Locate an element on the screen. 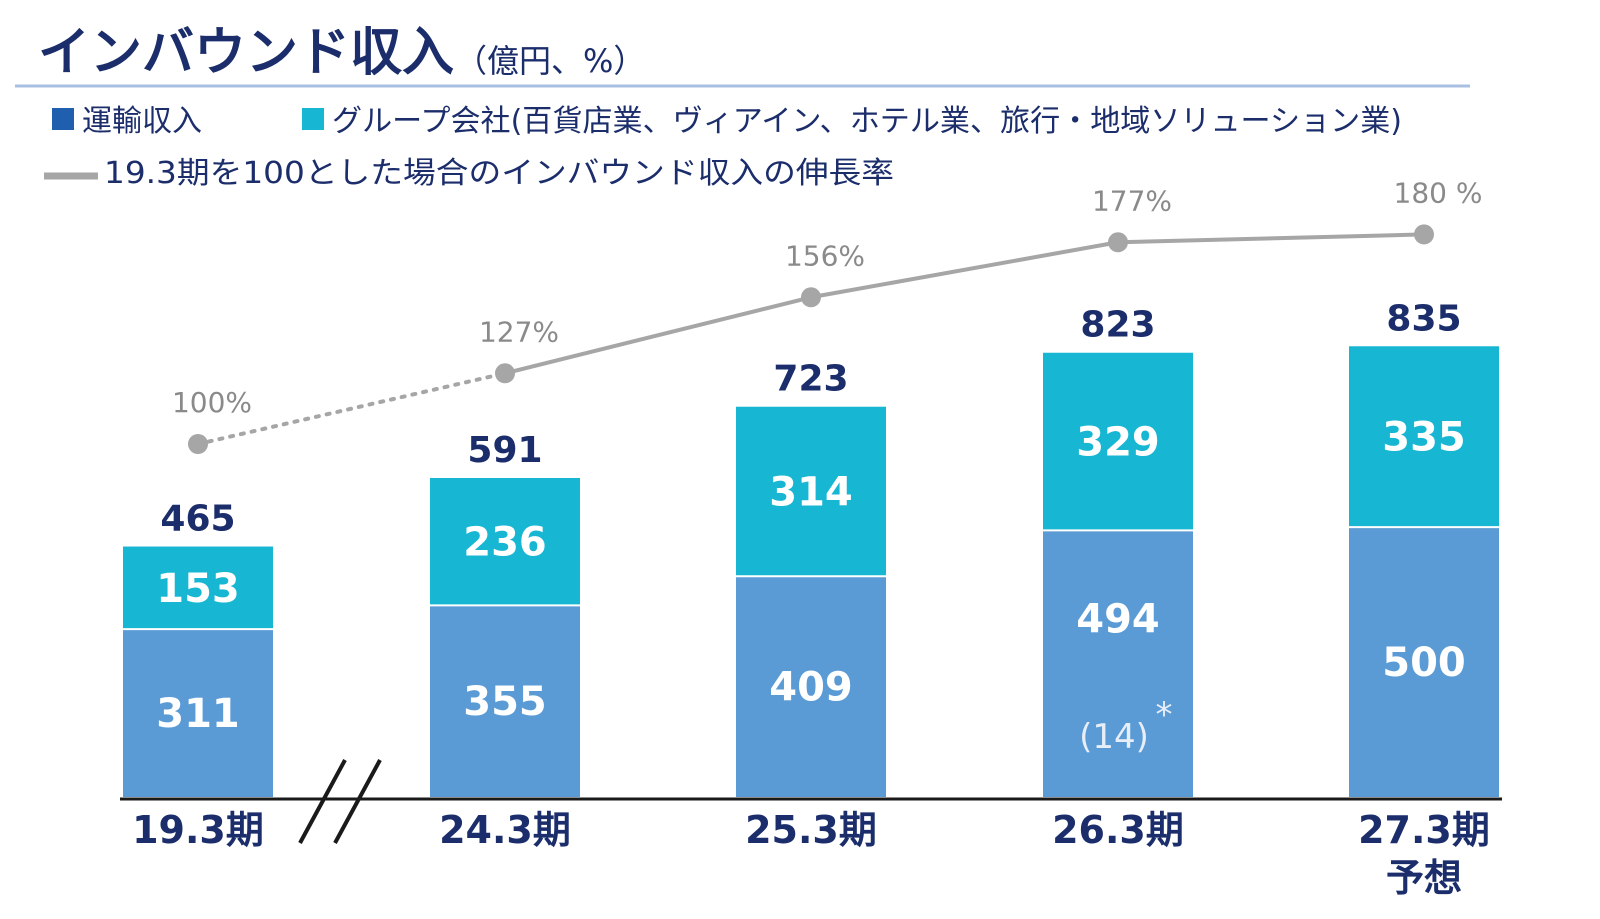 This screenshot has width=1600, height=919. data-label-total-0: 465 is located at coordinates (197, 519).